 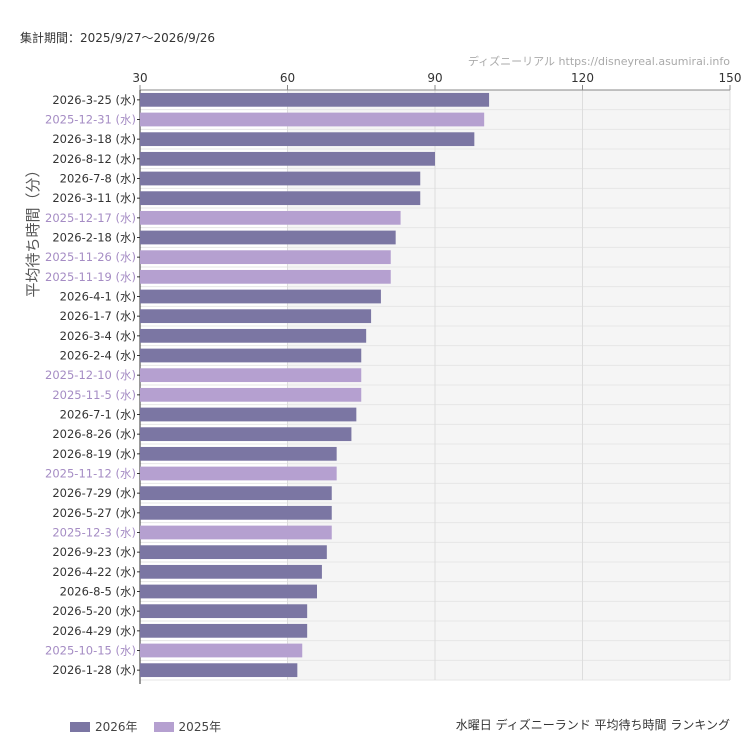 I want to click on period-label: 集計期間：2025/9/27〜2026/9/26, so click(x=118, y=38).